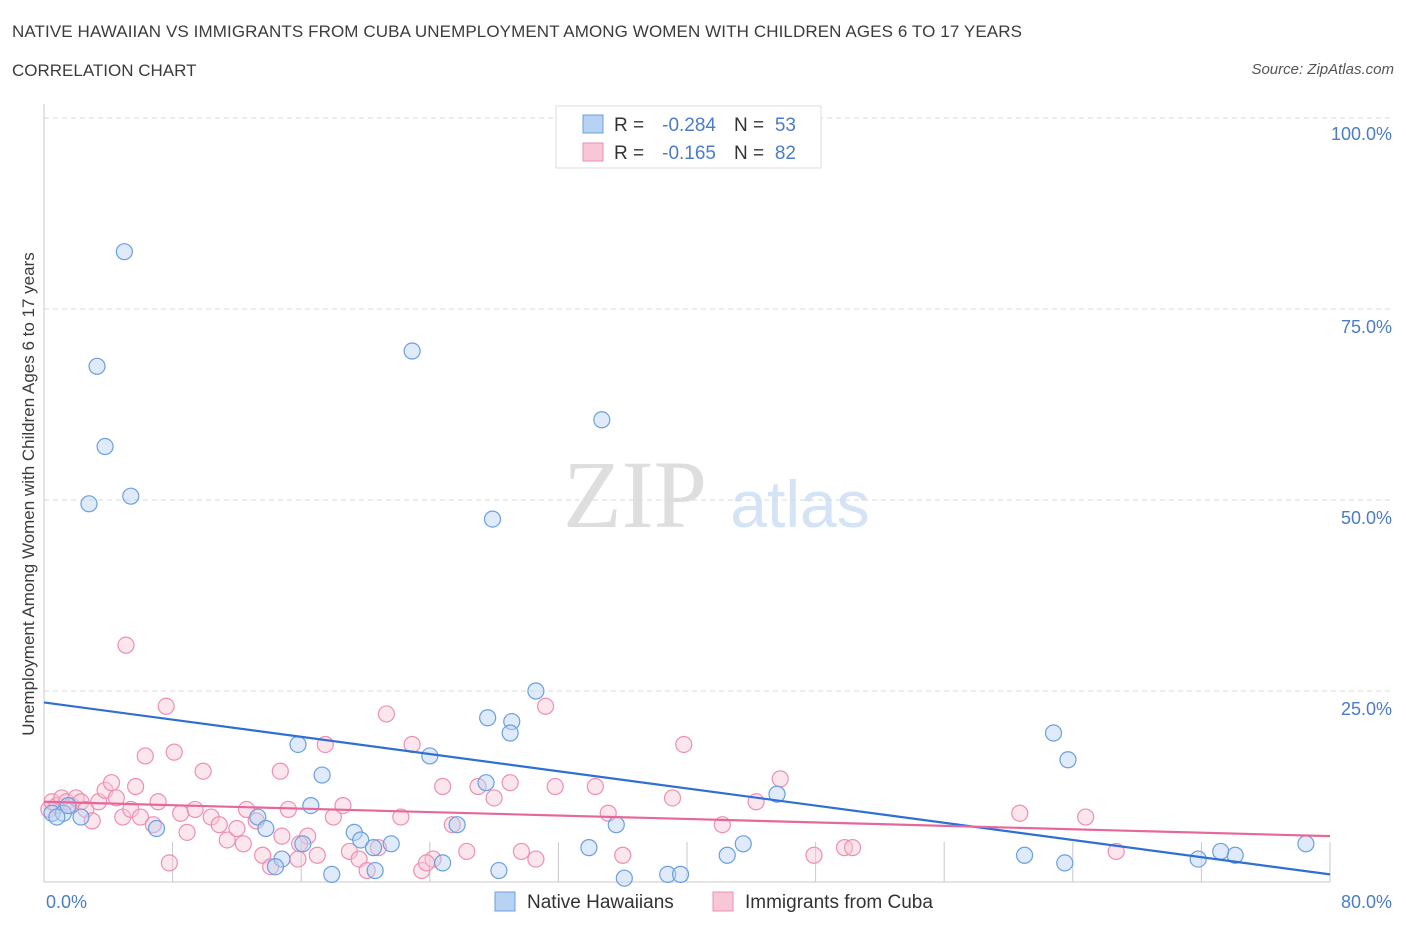 The width and height of the screenshot is (1406, 930). Describe the element at coordinates (689, 125) in the screenshot. I see `r-value: -0.284` at that location.